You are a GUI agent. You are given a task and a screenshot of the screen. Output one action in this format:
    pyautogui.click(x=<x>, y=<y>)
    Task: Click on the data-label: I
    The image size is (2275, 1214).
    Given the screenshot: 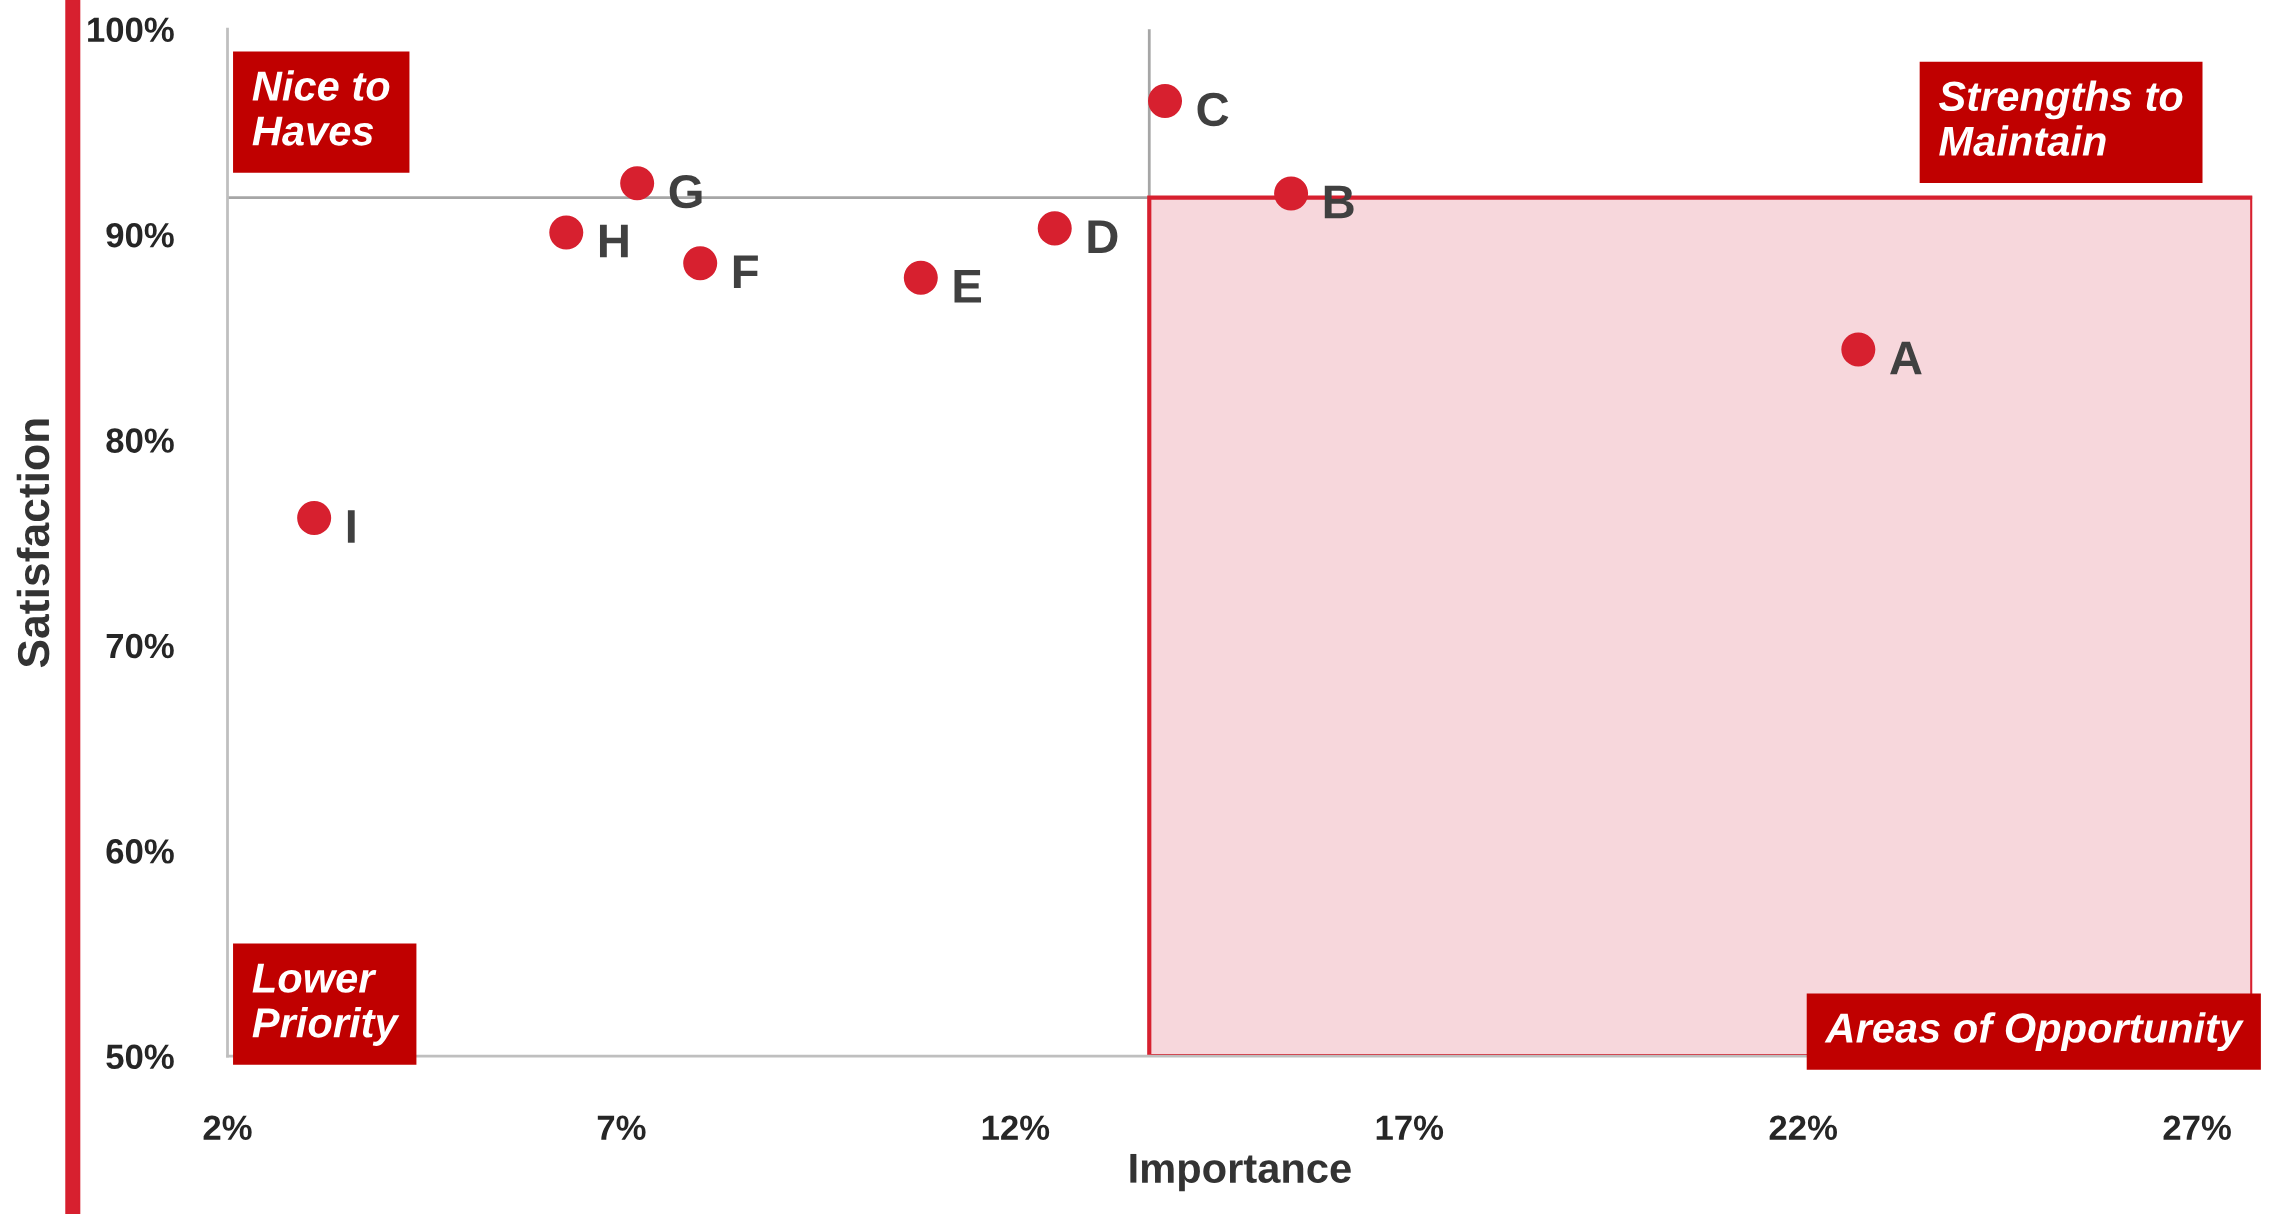 What is the action you would take?
    pyautogui.click(x=351, y=526)
    